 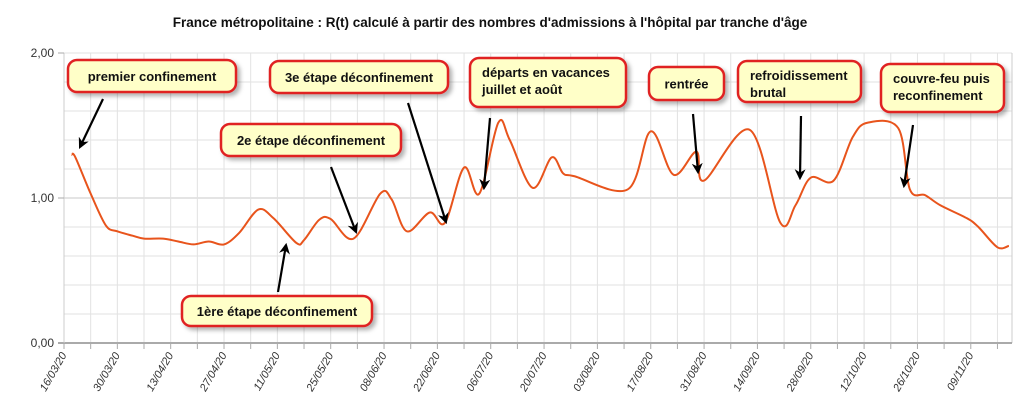 I want to click on annotation-callout: départs en vacances juillet et août, so click(x=548, y=123).